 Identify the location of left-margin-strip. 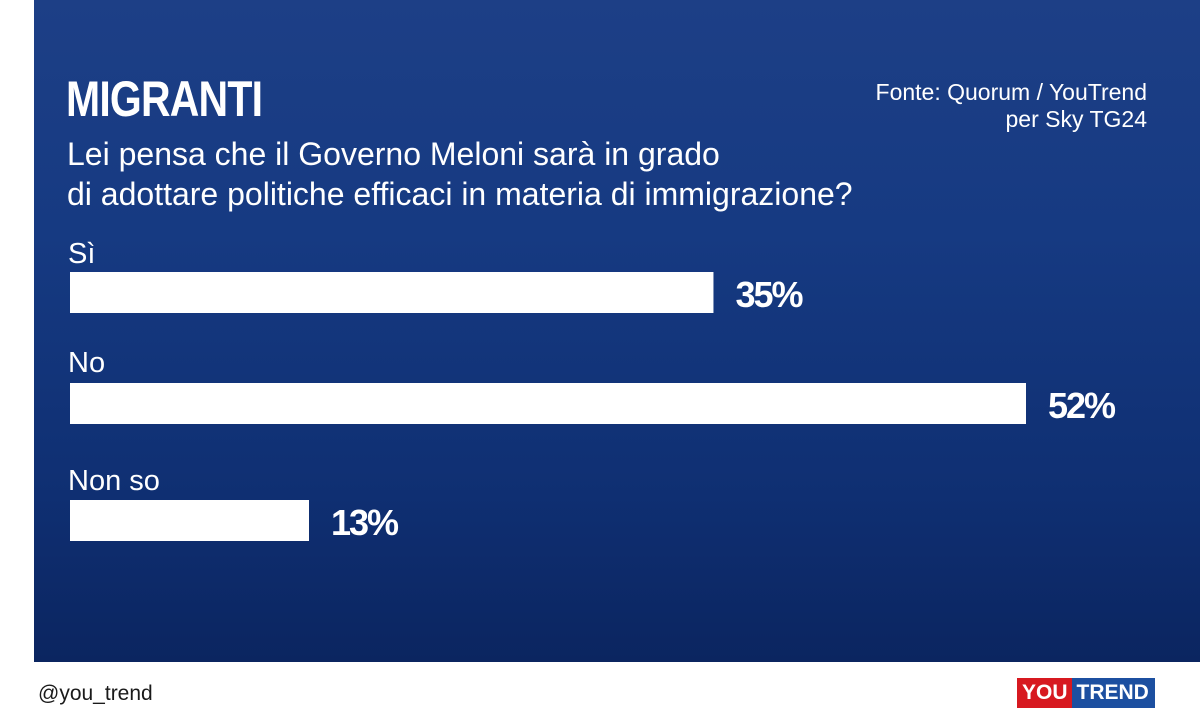
(17, 331).